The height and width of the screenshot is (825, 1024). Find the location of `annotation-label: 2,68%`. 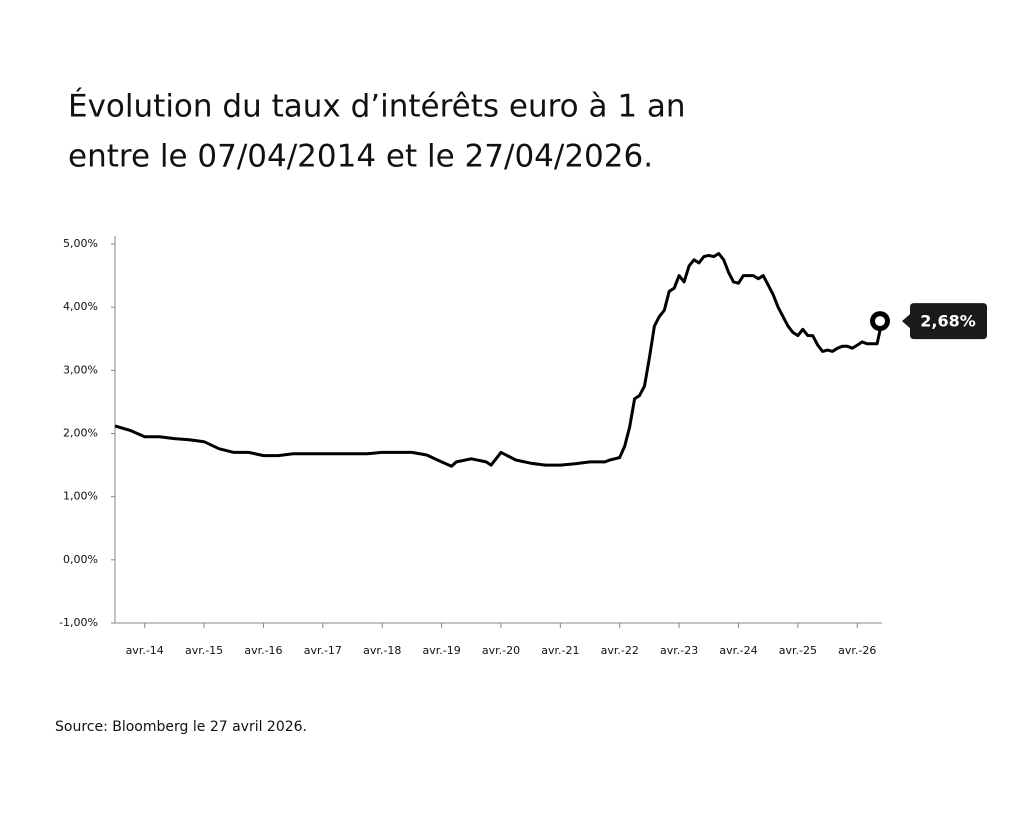

annotation-label: 2,68% is located at coordinates (948, 321).